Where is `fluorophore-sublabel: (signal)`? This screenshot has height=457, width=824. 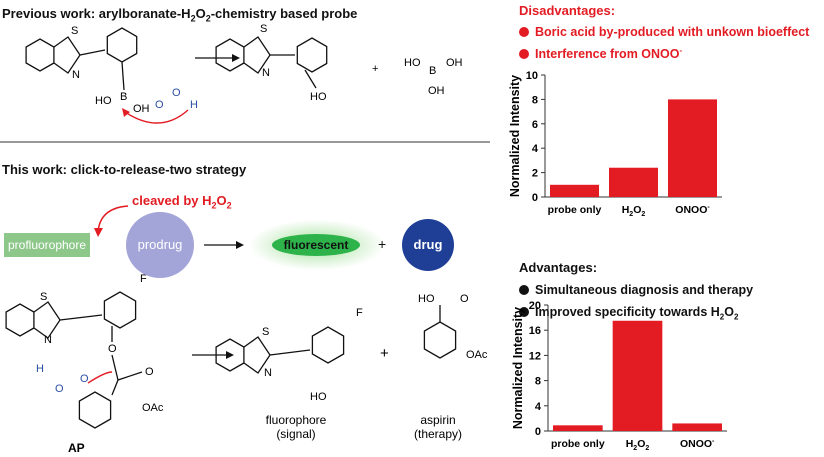 fluorophore-sublabel: (signal) is located at coordinates (295, 434).